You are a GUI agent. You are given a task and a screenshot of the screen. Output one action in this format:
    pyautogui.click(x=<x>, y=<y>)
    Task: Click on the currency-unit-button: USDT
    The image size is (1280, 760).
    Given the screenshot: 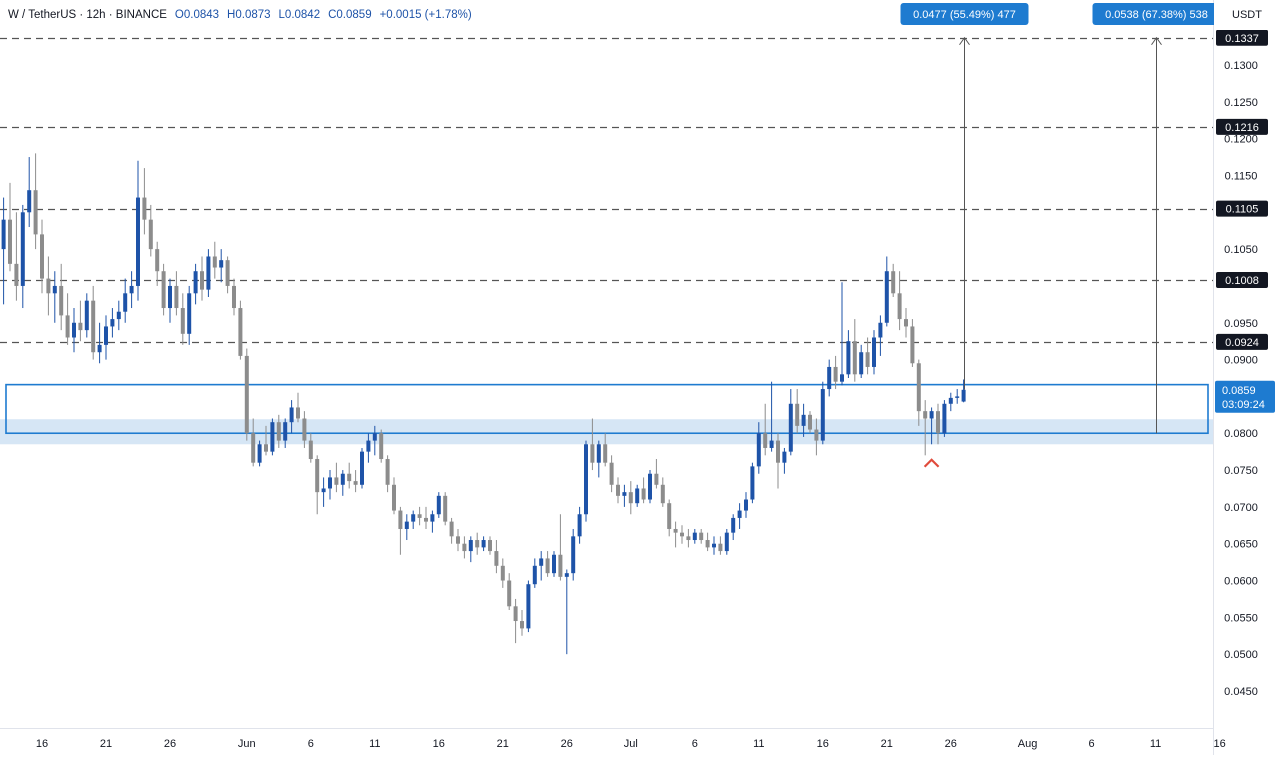 What is the action you would take?
    pyautogui.click(x=1247, y=15)
    